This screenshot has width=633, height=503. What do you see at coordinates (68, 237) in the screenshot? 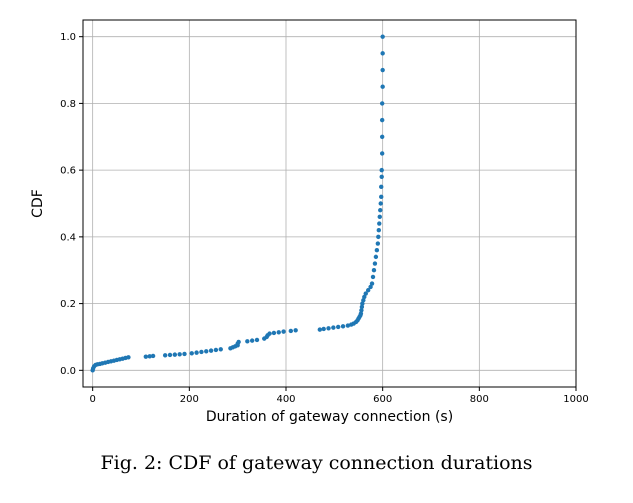
I see `y-tick-label: 0.4` at bounding box center [68, 237].